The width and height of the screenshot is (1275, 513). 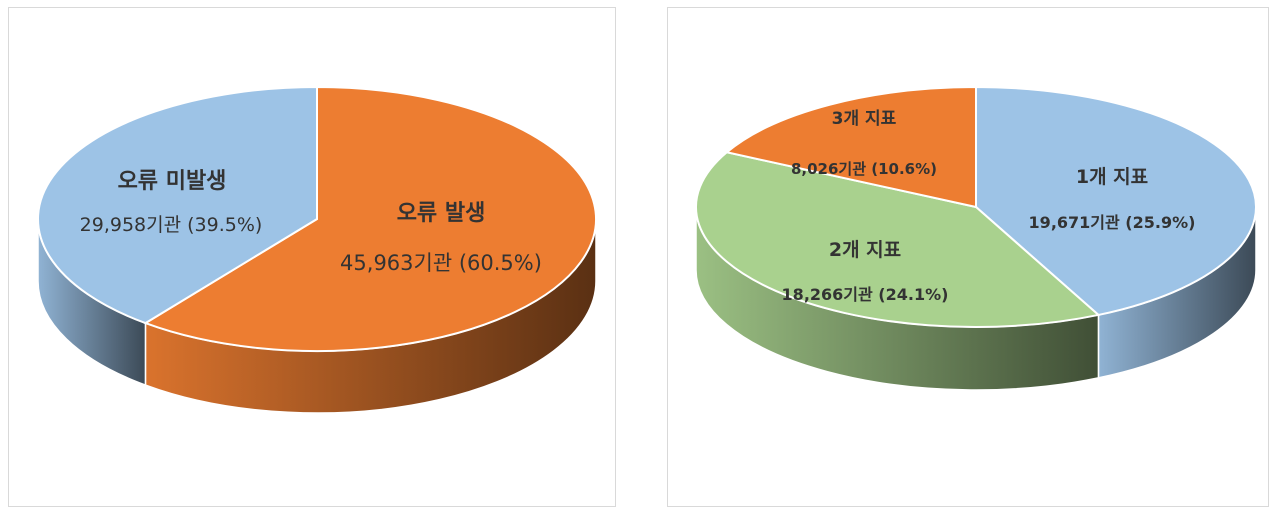 What do you see at coordinates (1112, 222) in the screenshot?
I see `slice-value-1-indicator: 19,671기관 (25.9%)` at bounding box center [1112, 222].